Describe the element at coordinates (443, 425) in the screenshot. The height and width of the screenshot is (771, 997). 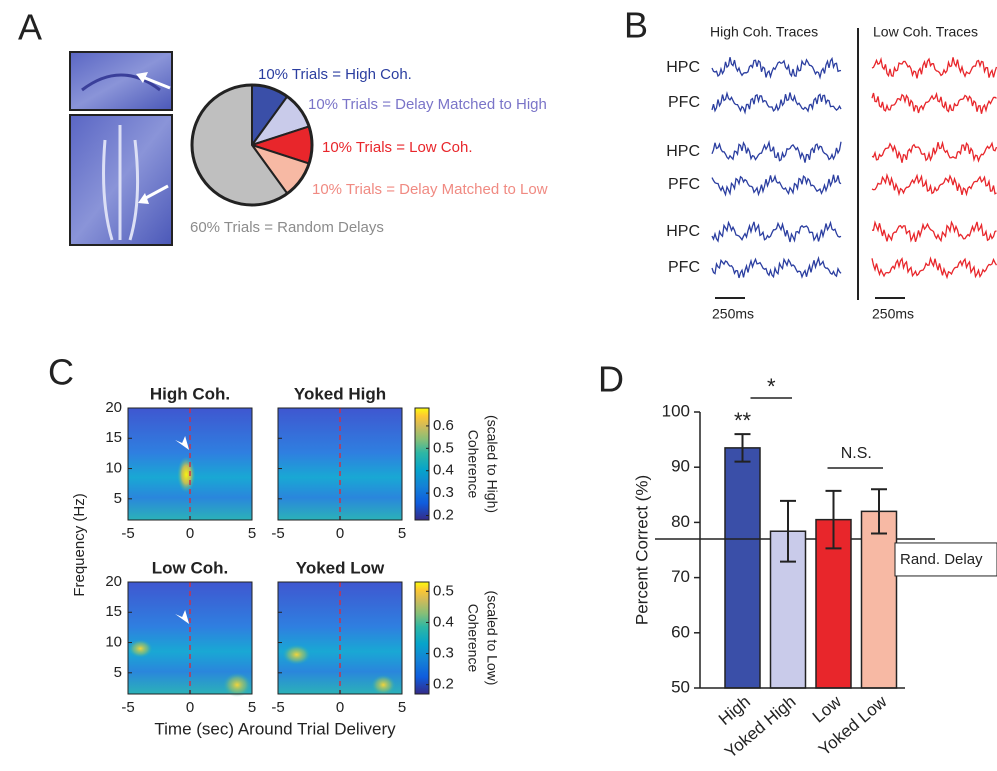
I see `colorbar-tick-label: 0.6` at that location.